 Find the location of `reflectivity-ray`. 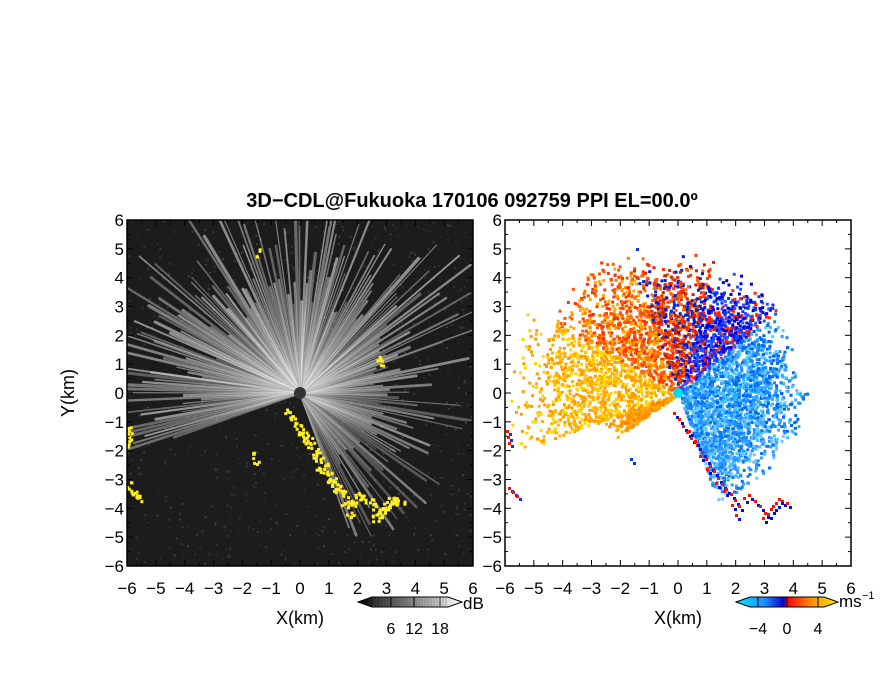

reflectivity-ray is located at coordinates (371, 367).